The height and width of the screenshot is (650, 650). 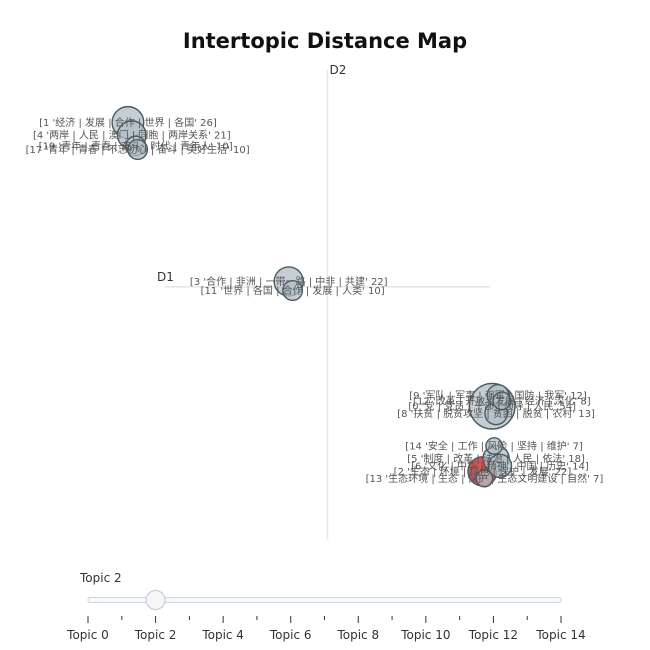 What do you see at coordinates (128, 122) in the screenshot?
I see `topic-bubble-label: [1 '经济 | 发展 | 合作 | 世界 | 各国' 26]` at bounding box center [128, 122].